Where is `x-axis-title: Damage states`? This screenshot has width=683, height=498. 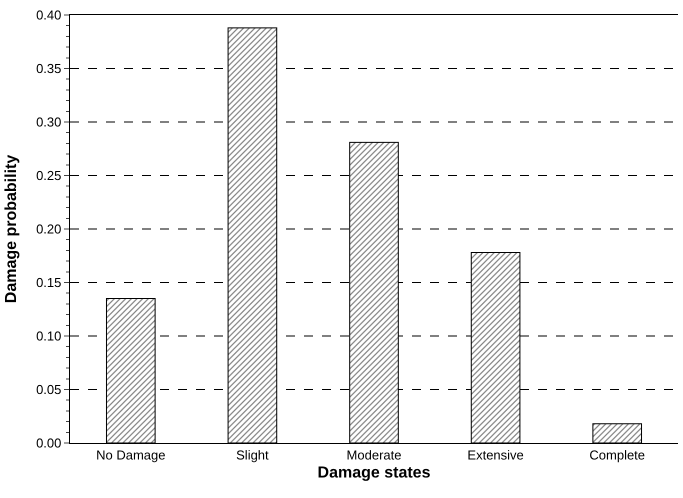 x-axis-title: Damage states is located at coordinates (374, 473).